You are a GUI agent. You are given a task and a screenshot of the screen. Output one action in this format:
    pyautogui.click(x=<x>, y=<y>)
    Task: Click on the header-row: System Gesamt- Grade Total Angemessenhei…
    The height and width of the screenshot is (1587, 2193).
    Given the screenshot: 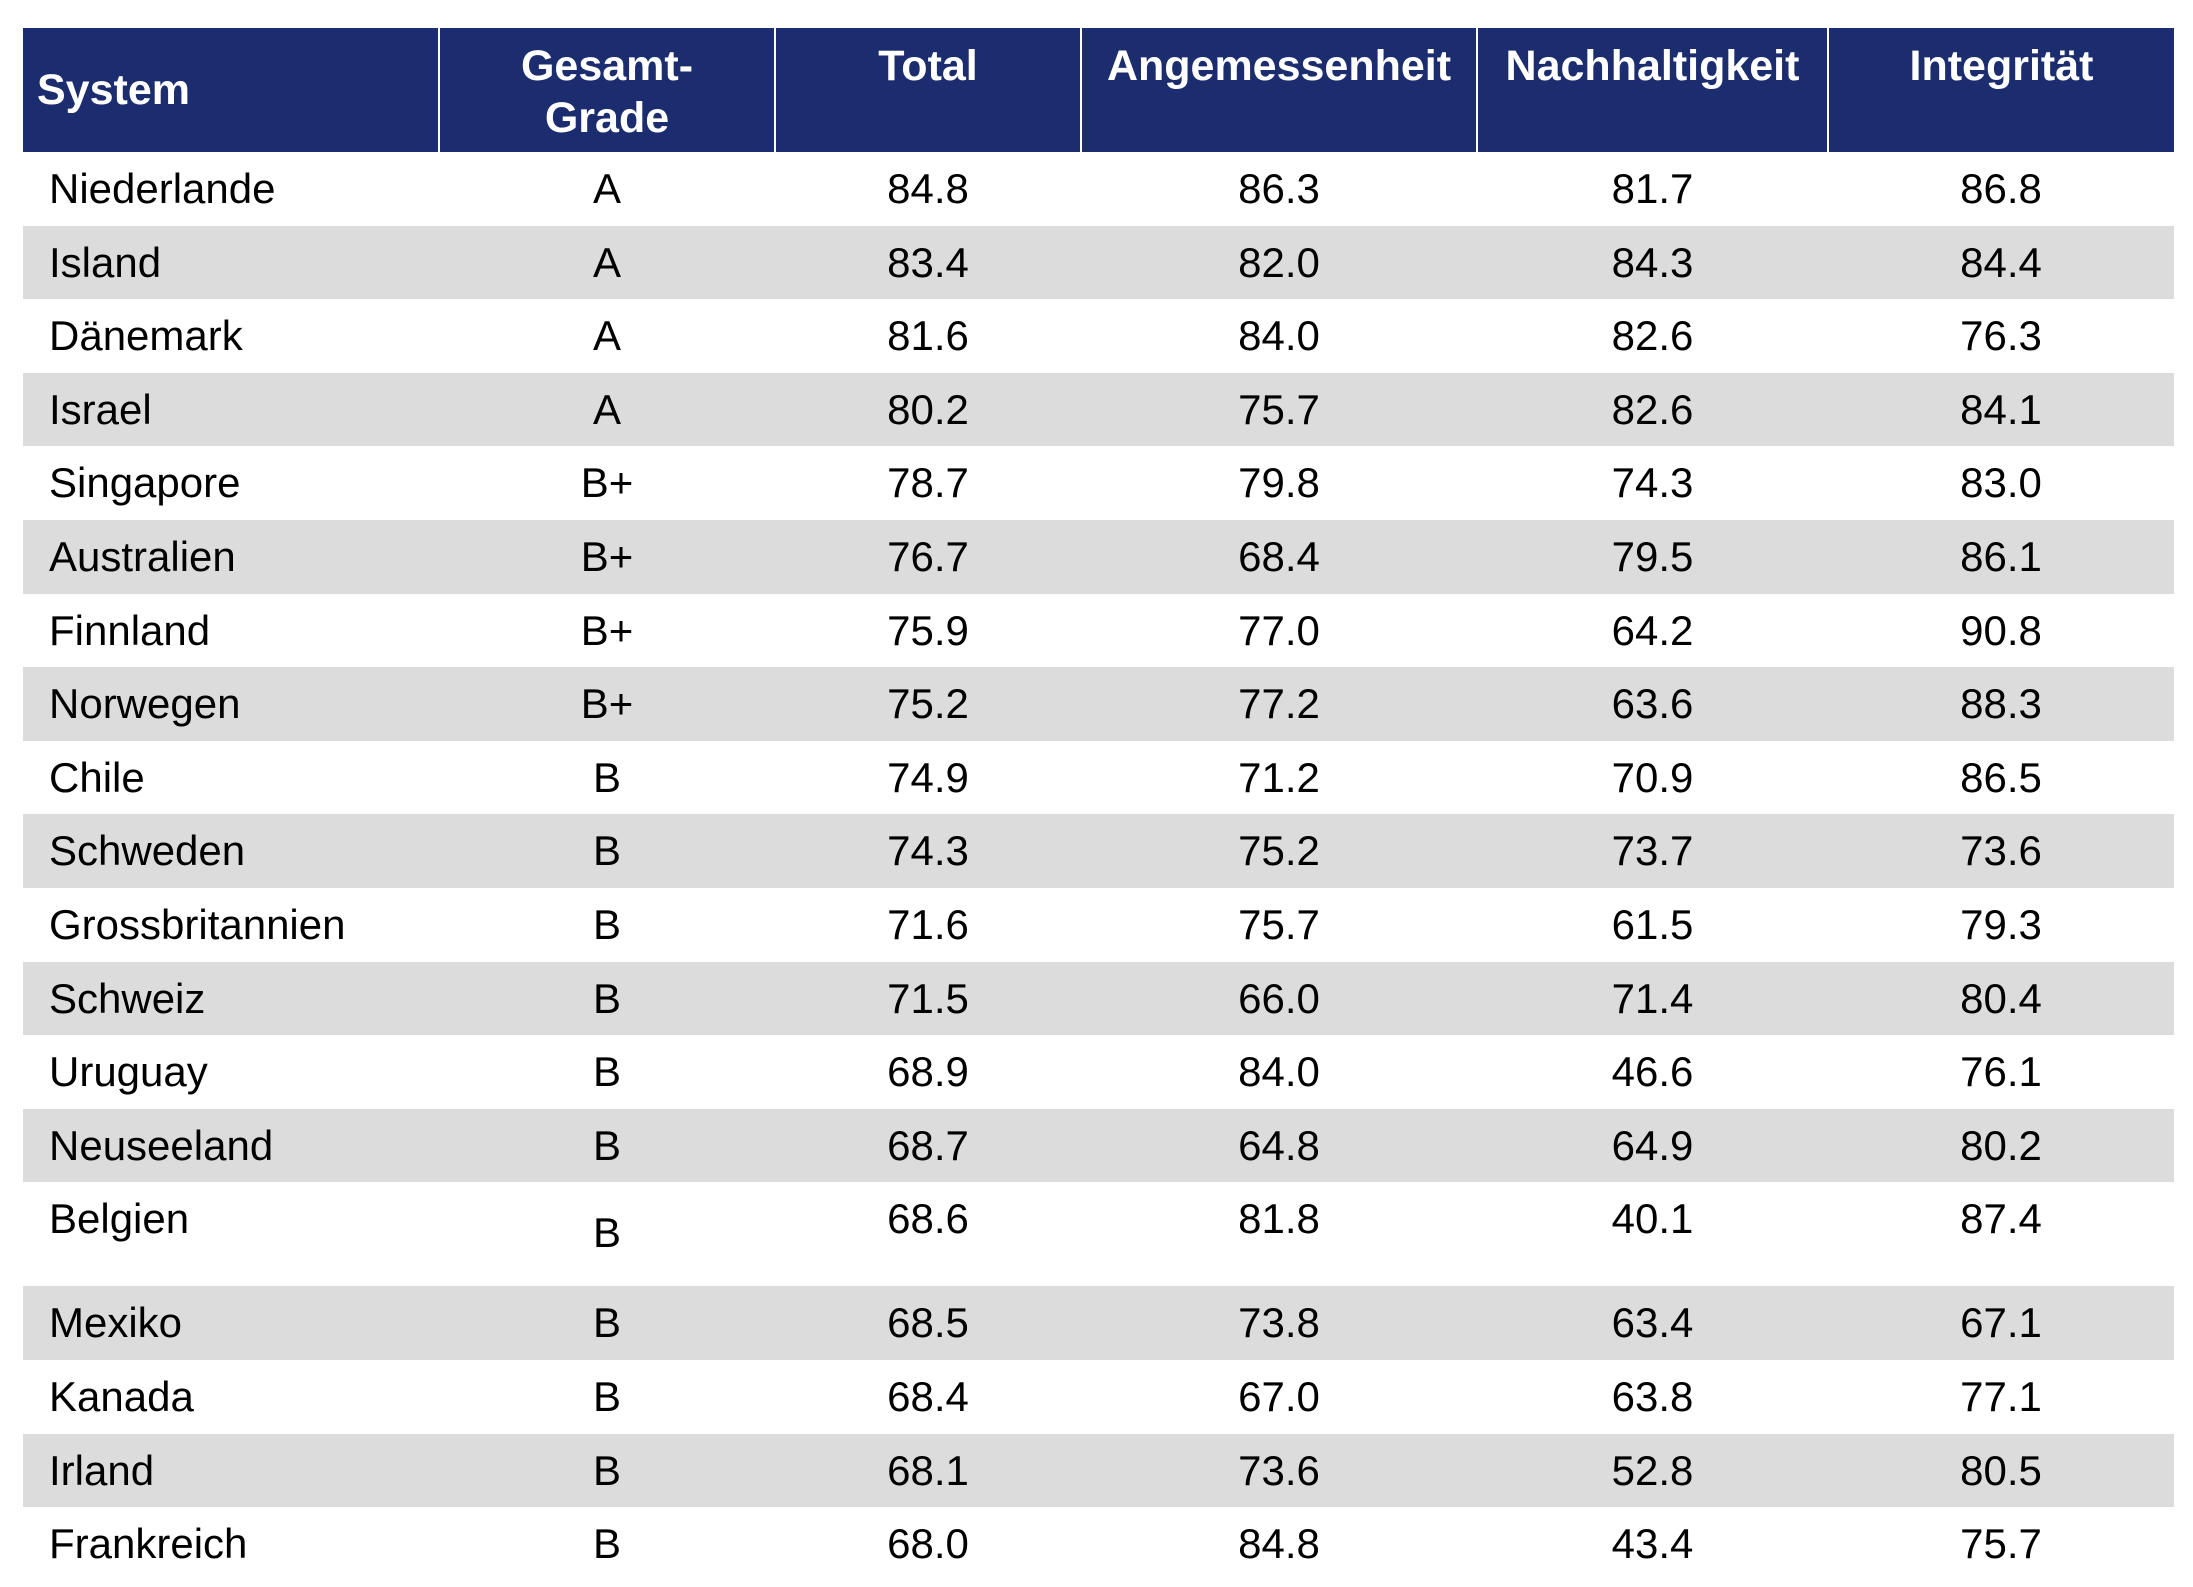 What is the action you would take?
    pyautogui.click(x=1098, y=90)
    